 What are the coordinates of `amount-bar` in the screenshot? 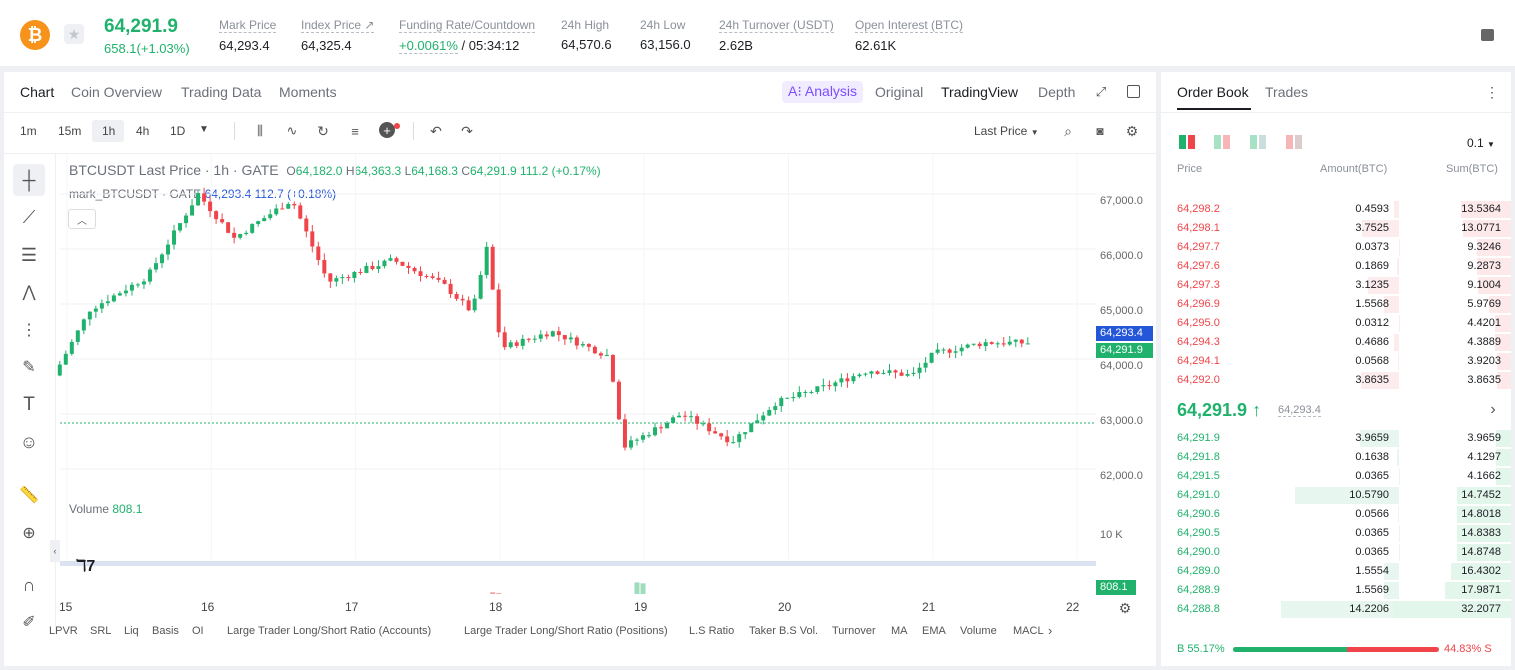 It's located at (1396, 342).